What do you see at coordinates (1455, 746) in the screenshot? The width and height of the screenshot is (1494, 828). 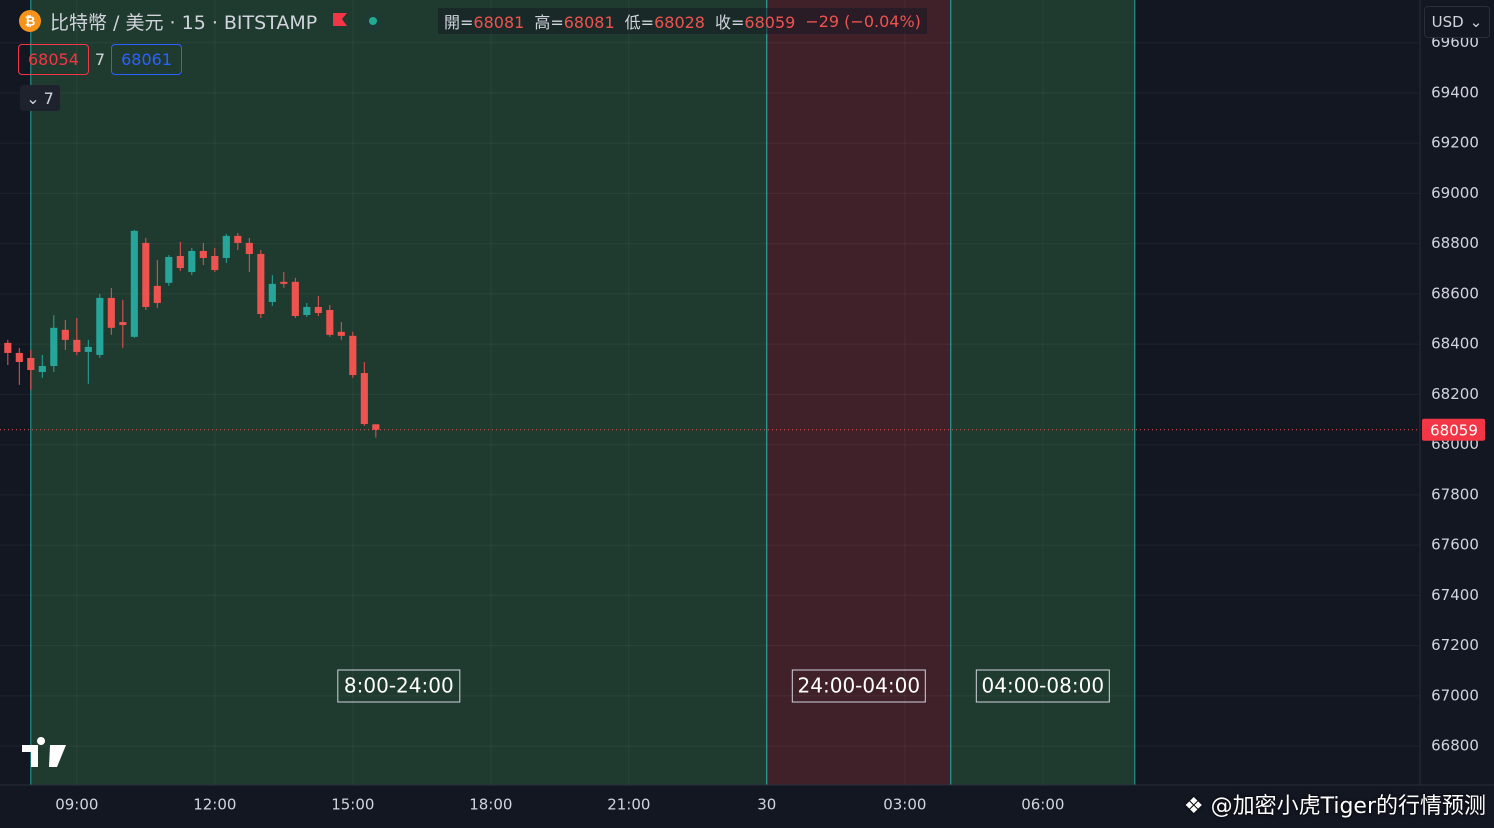 I see `y-tick-label: 66800` at bounding box center [1455, 746].